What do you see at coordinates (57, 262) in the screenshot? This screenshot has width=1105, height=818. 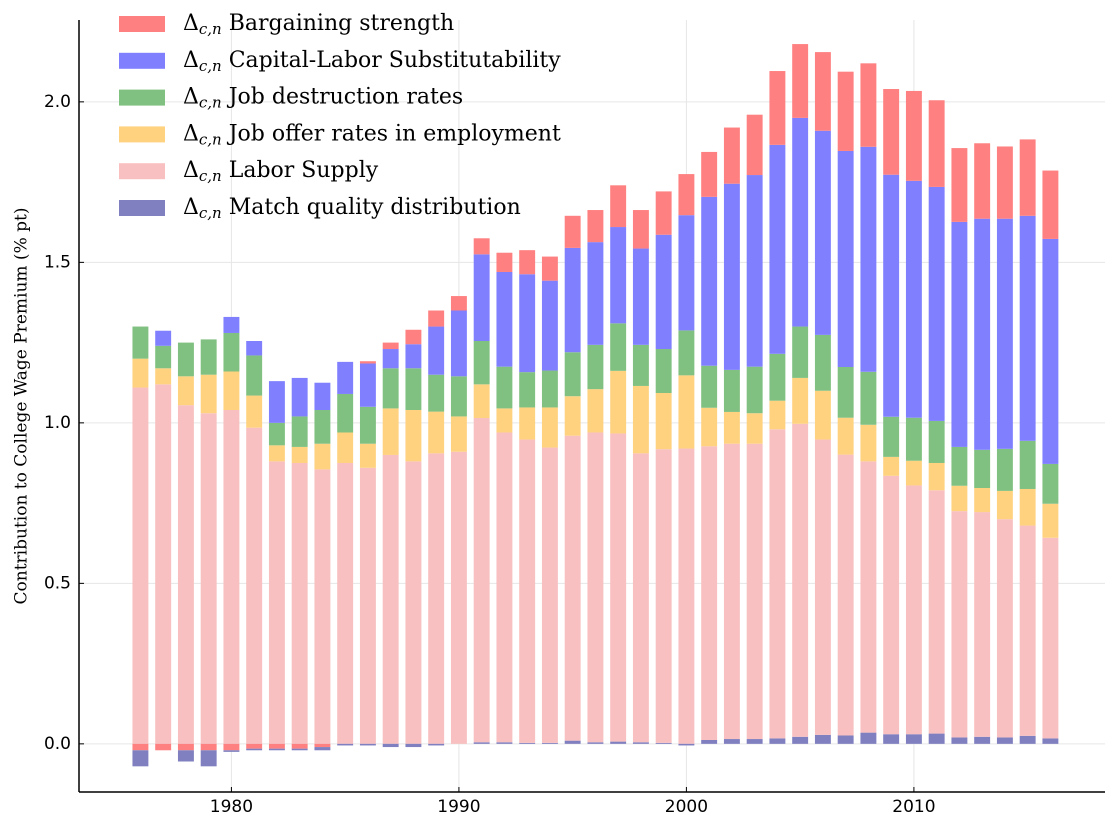 I see `y-tick-label: 1.5` at bounding box center [57, 262].